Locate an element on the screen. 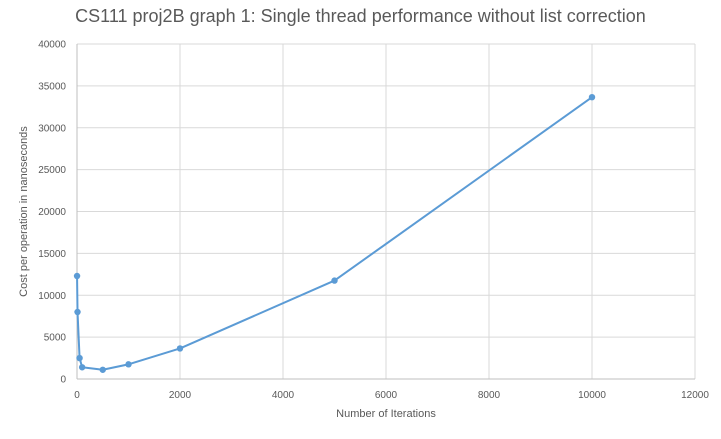 Image resolution: width=721 pixels, height=439 pixels. y-tick-label: 20000 is located at coordinates (52, 212).